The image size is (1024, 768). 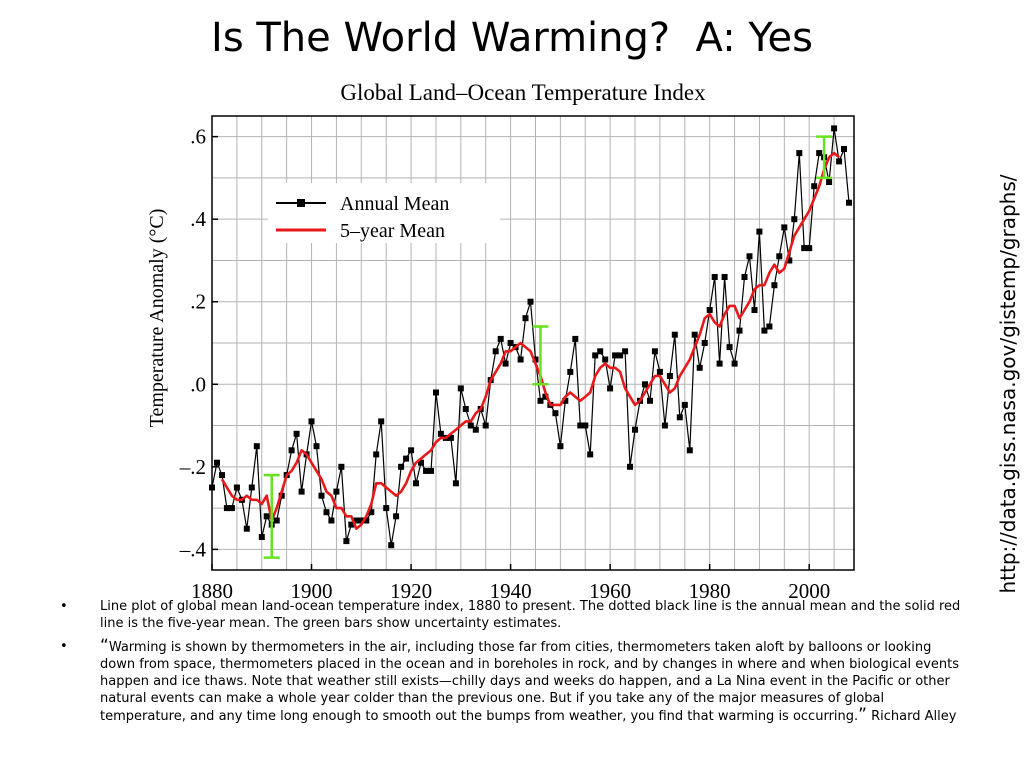 I want to click on y-tick-label: .6, so click(x=198, y=137).